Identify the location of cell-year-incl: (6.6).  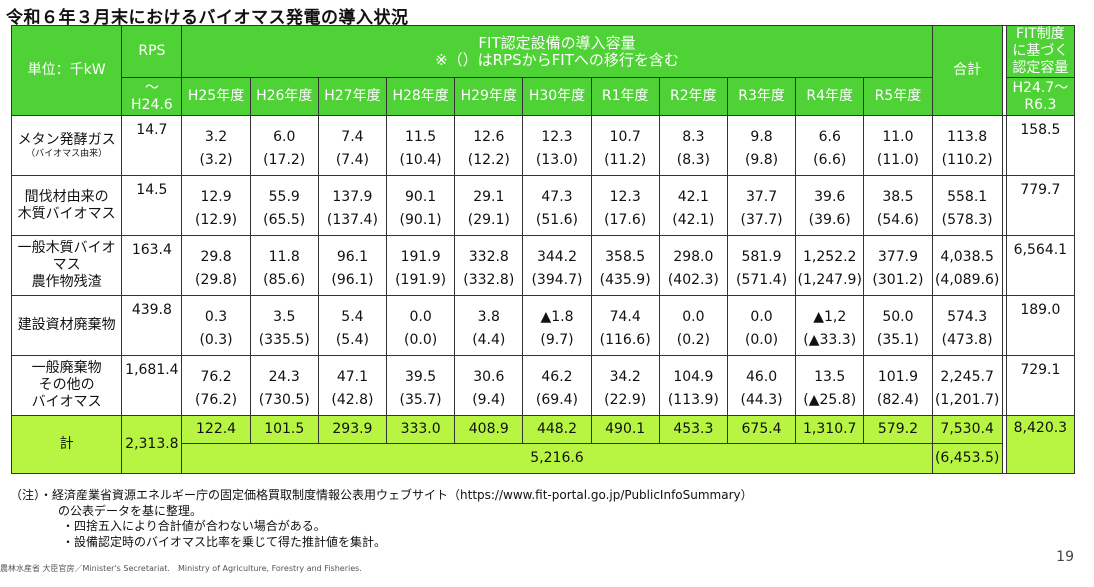
(830, 160).